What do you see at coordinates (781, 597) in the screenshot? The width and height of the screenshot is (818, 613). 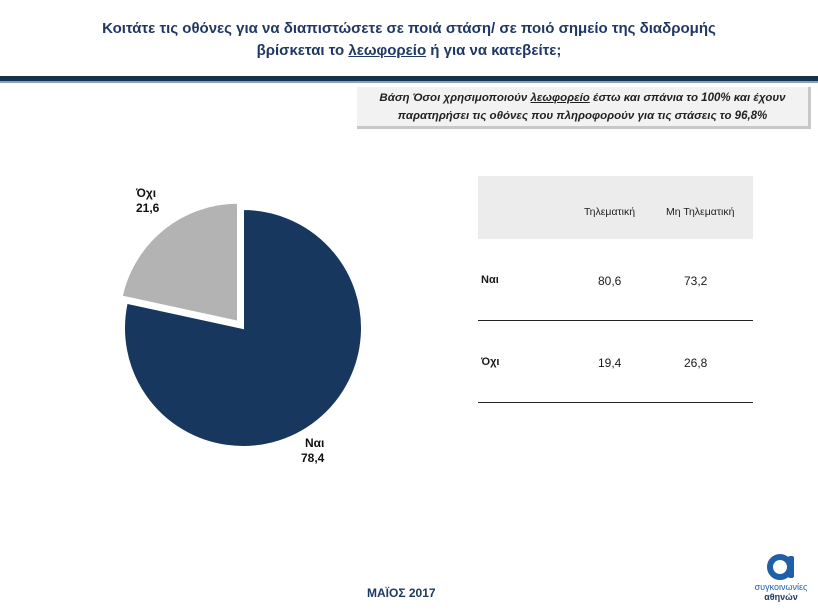 I see `logo-line-2: αθηνών` at bounding box center [781, 597].